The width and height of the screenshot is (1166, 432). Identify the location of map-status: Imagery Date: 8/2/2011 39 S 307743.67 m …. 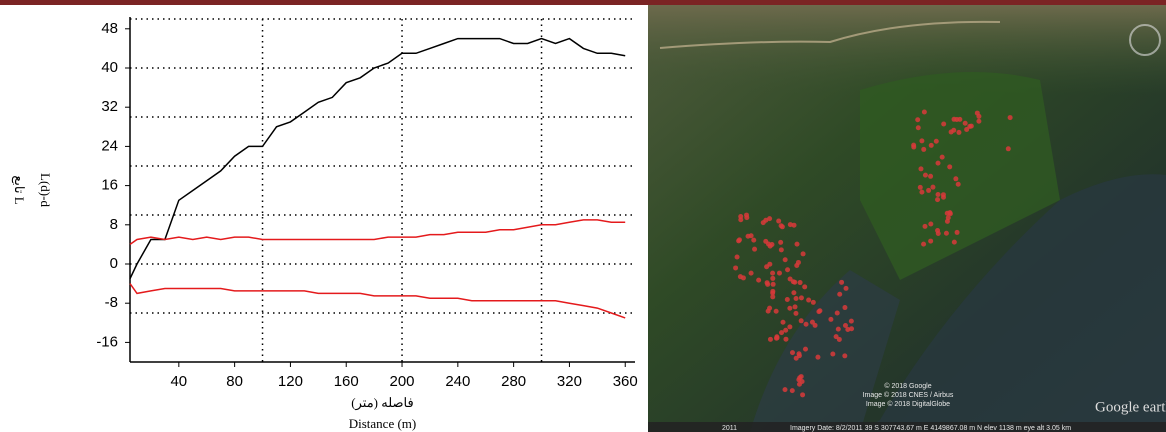
(930, 428).